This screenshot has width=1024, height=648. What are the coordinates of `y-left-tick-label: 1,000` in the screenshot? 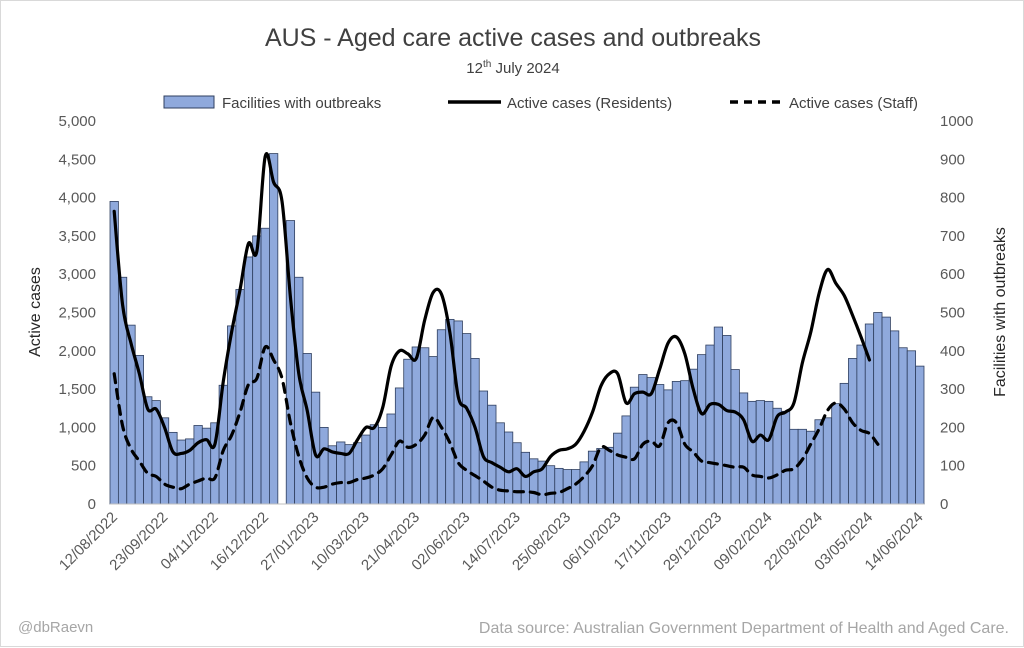 It's located at (77, 427).